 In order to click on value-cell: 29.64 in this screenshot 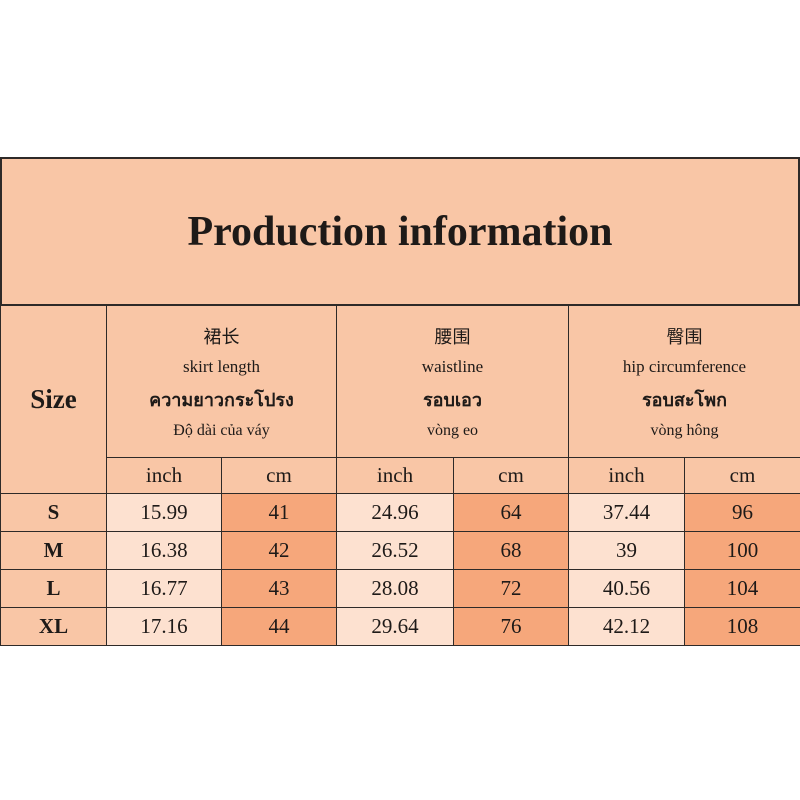, I will do `click(395, 626)`.